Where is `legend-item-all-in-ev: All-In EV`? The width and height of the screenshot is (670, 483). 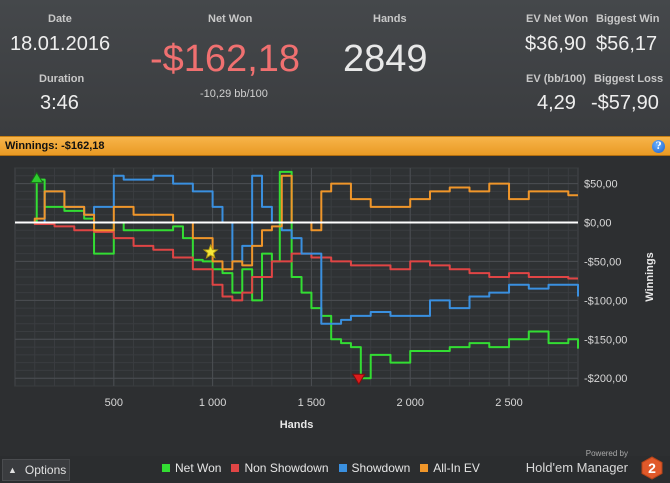
legend-item-all-in-ev: All-In EV is located at coordinates (450, 468).